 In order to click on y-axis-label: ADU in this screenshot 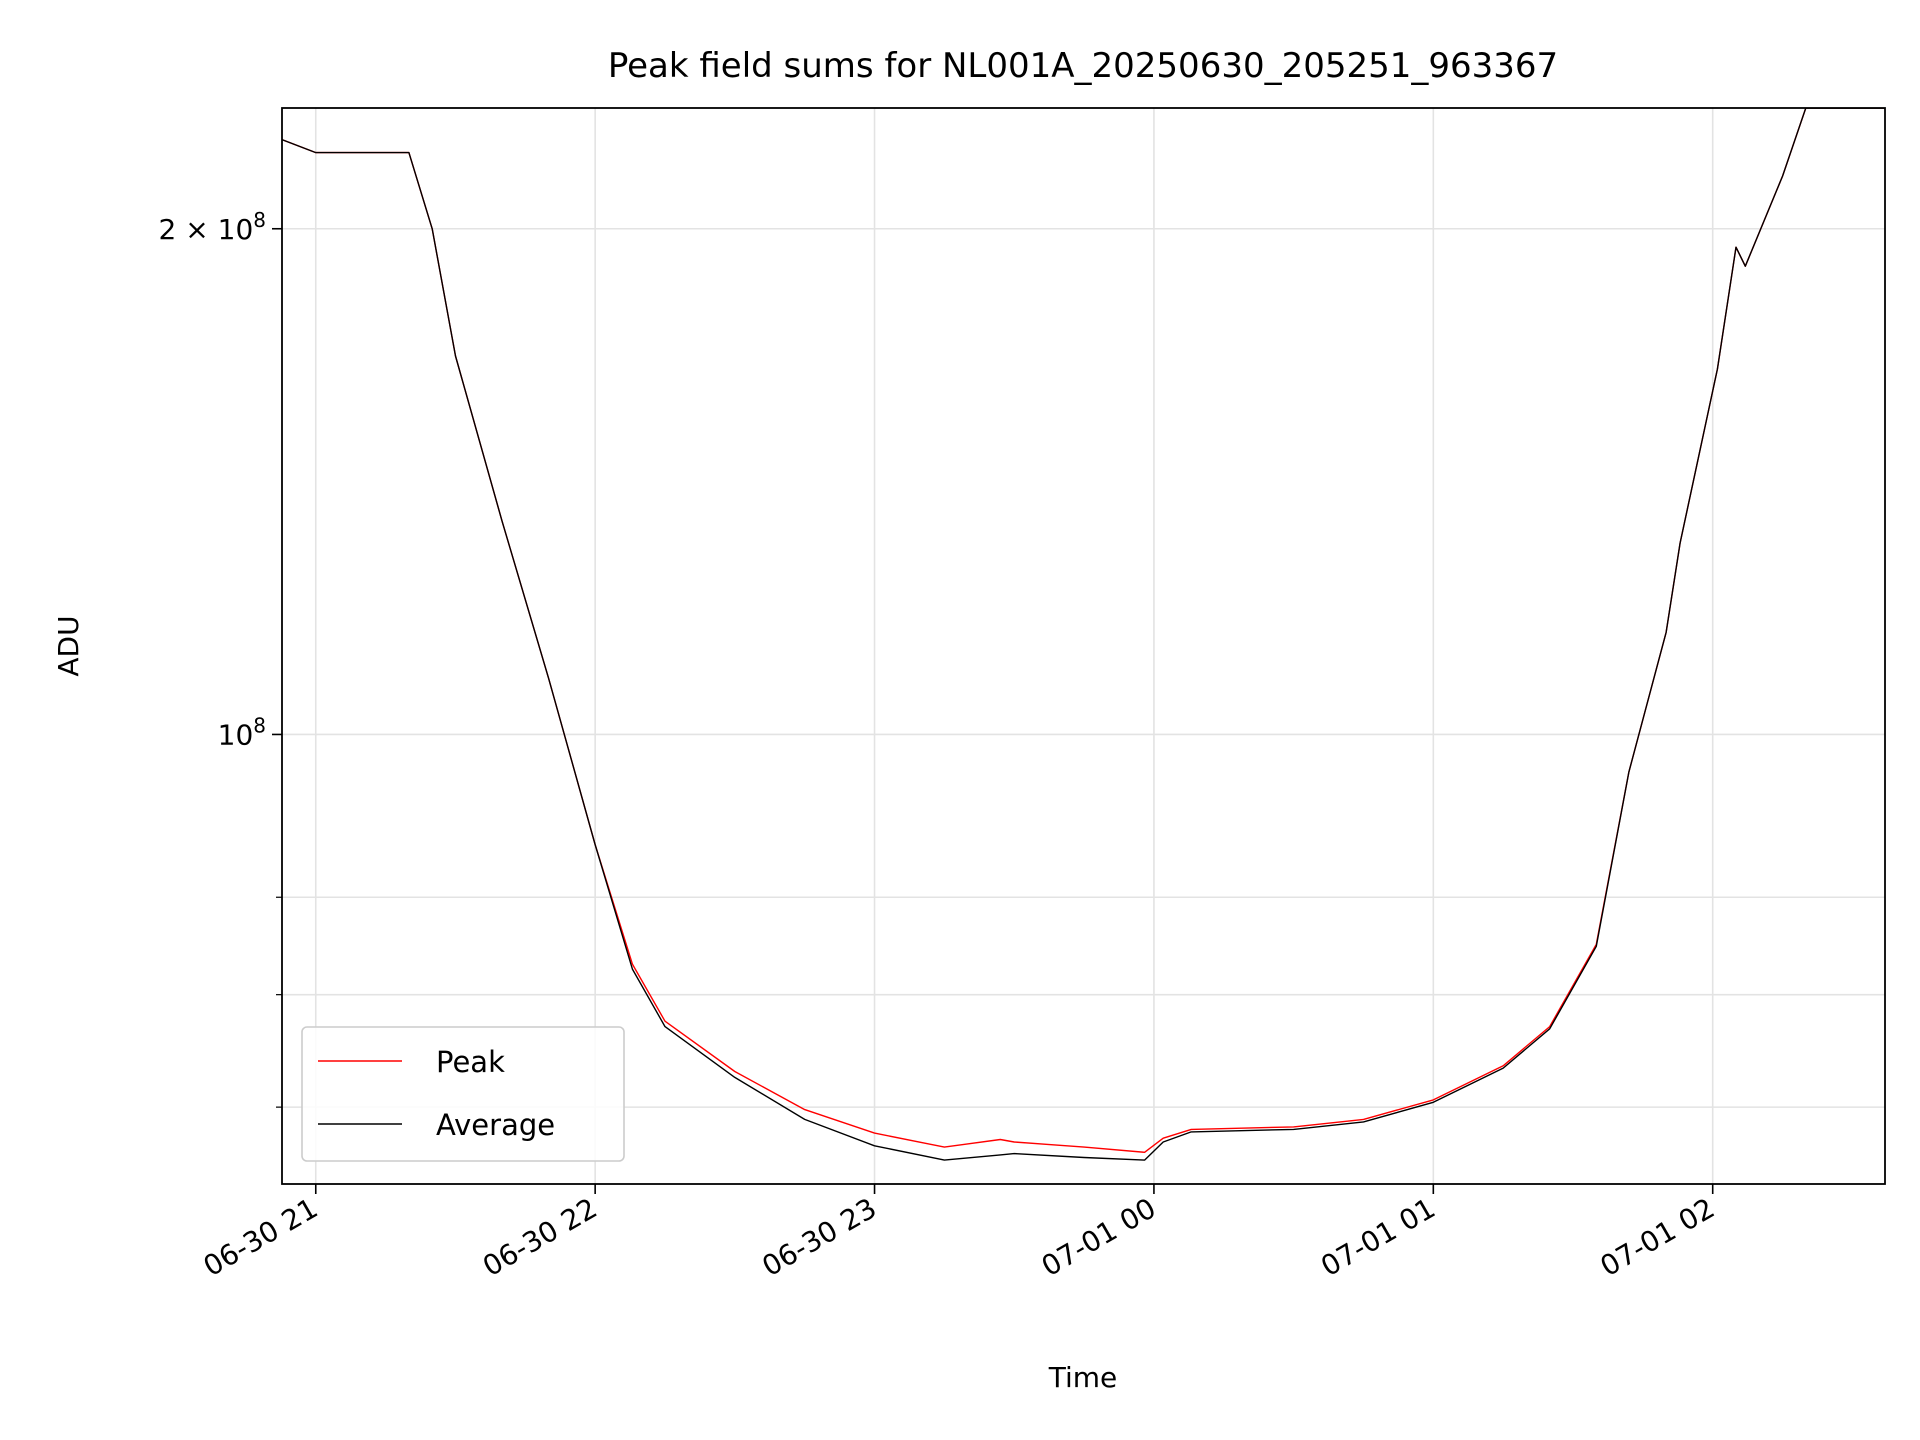, I will do `click(68, 645)`.